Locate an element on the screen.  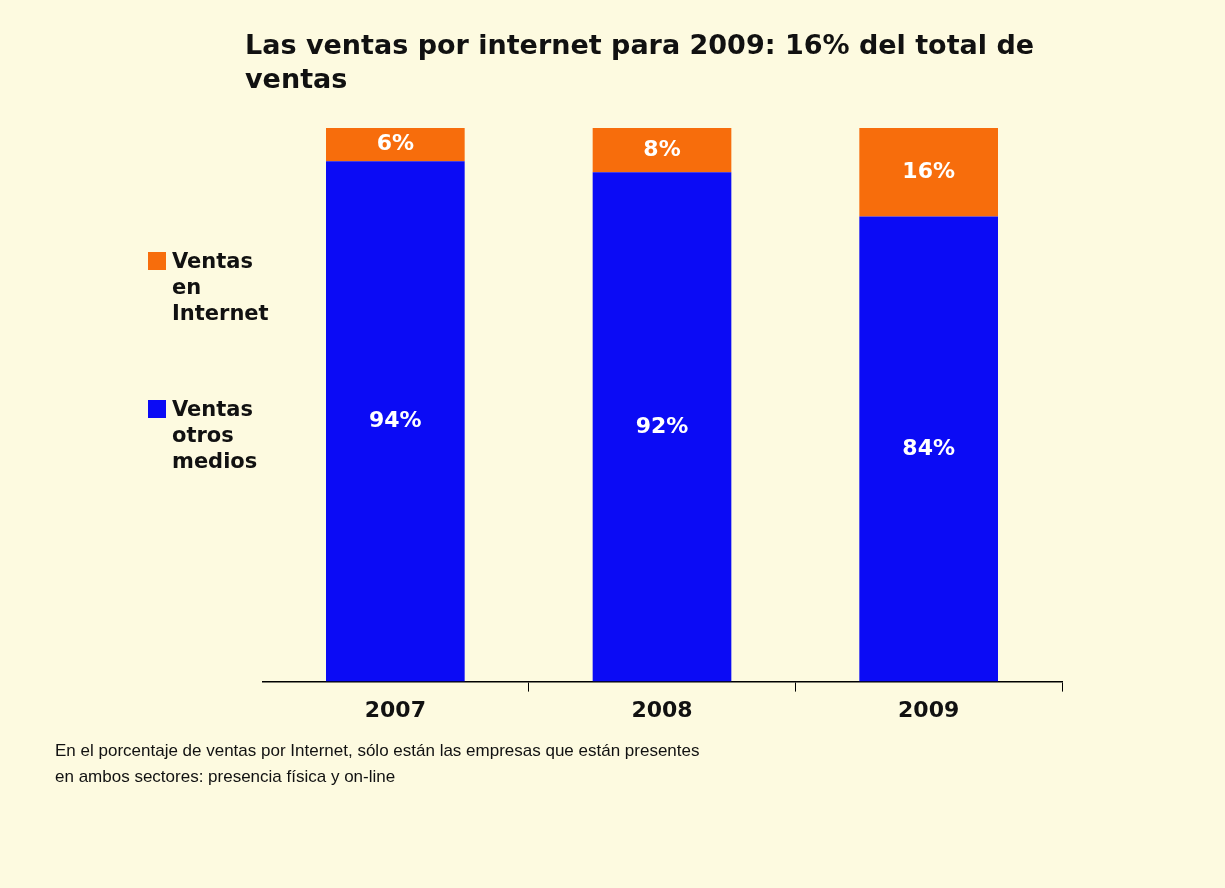
data-label: 16% is located at coordinates (928, 171).